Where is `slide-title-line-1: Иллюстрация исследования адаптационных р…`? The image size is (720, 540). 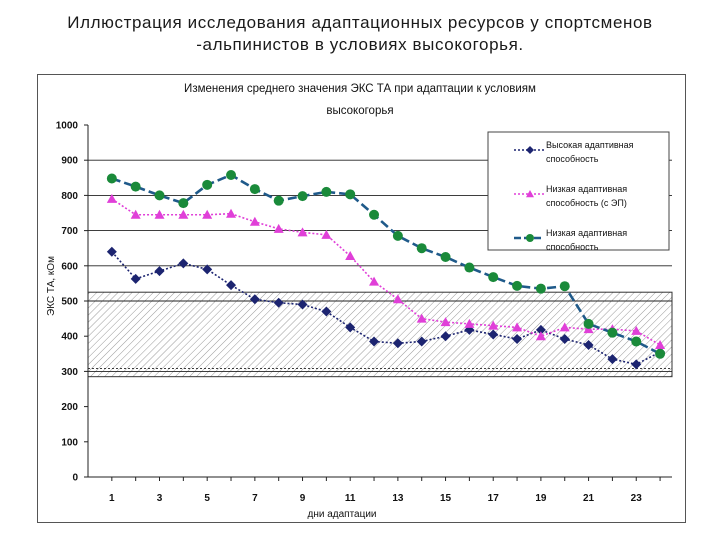
slide-title-line-1: Иллюстрация исследования адаптационных р… is located at coordinates (360, 22).